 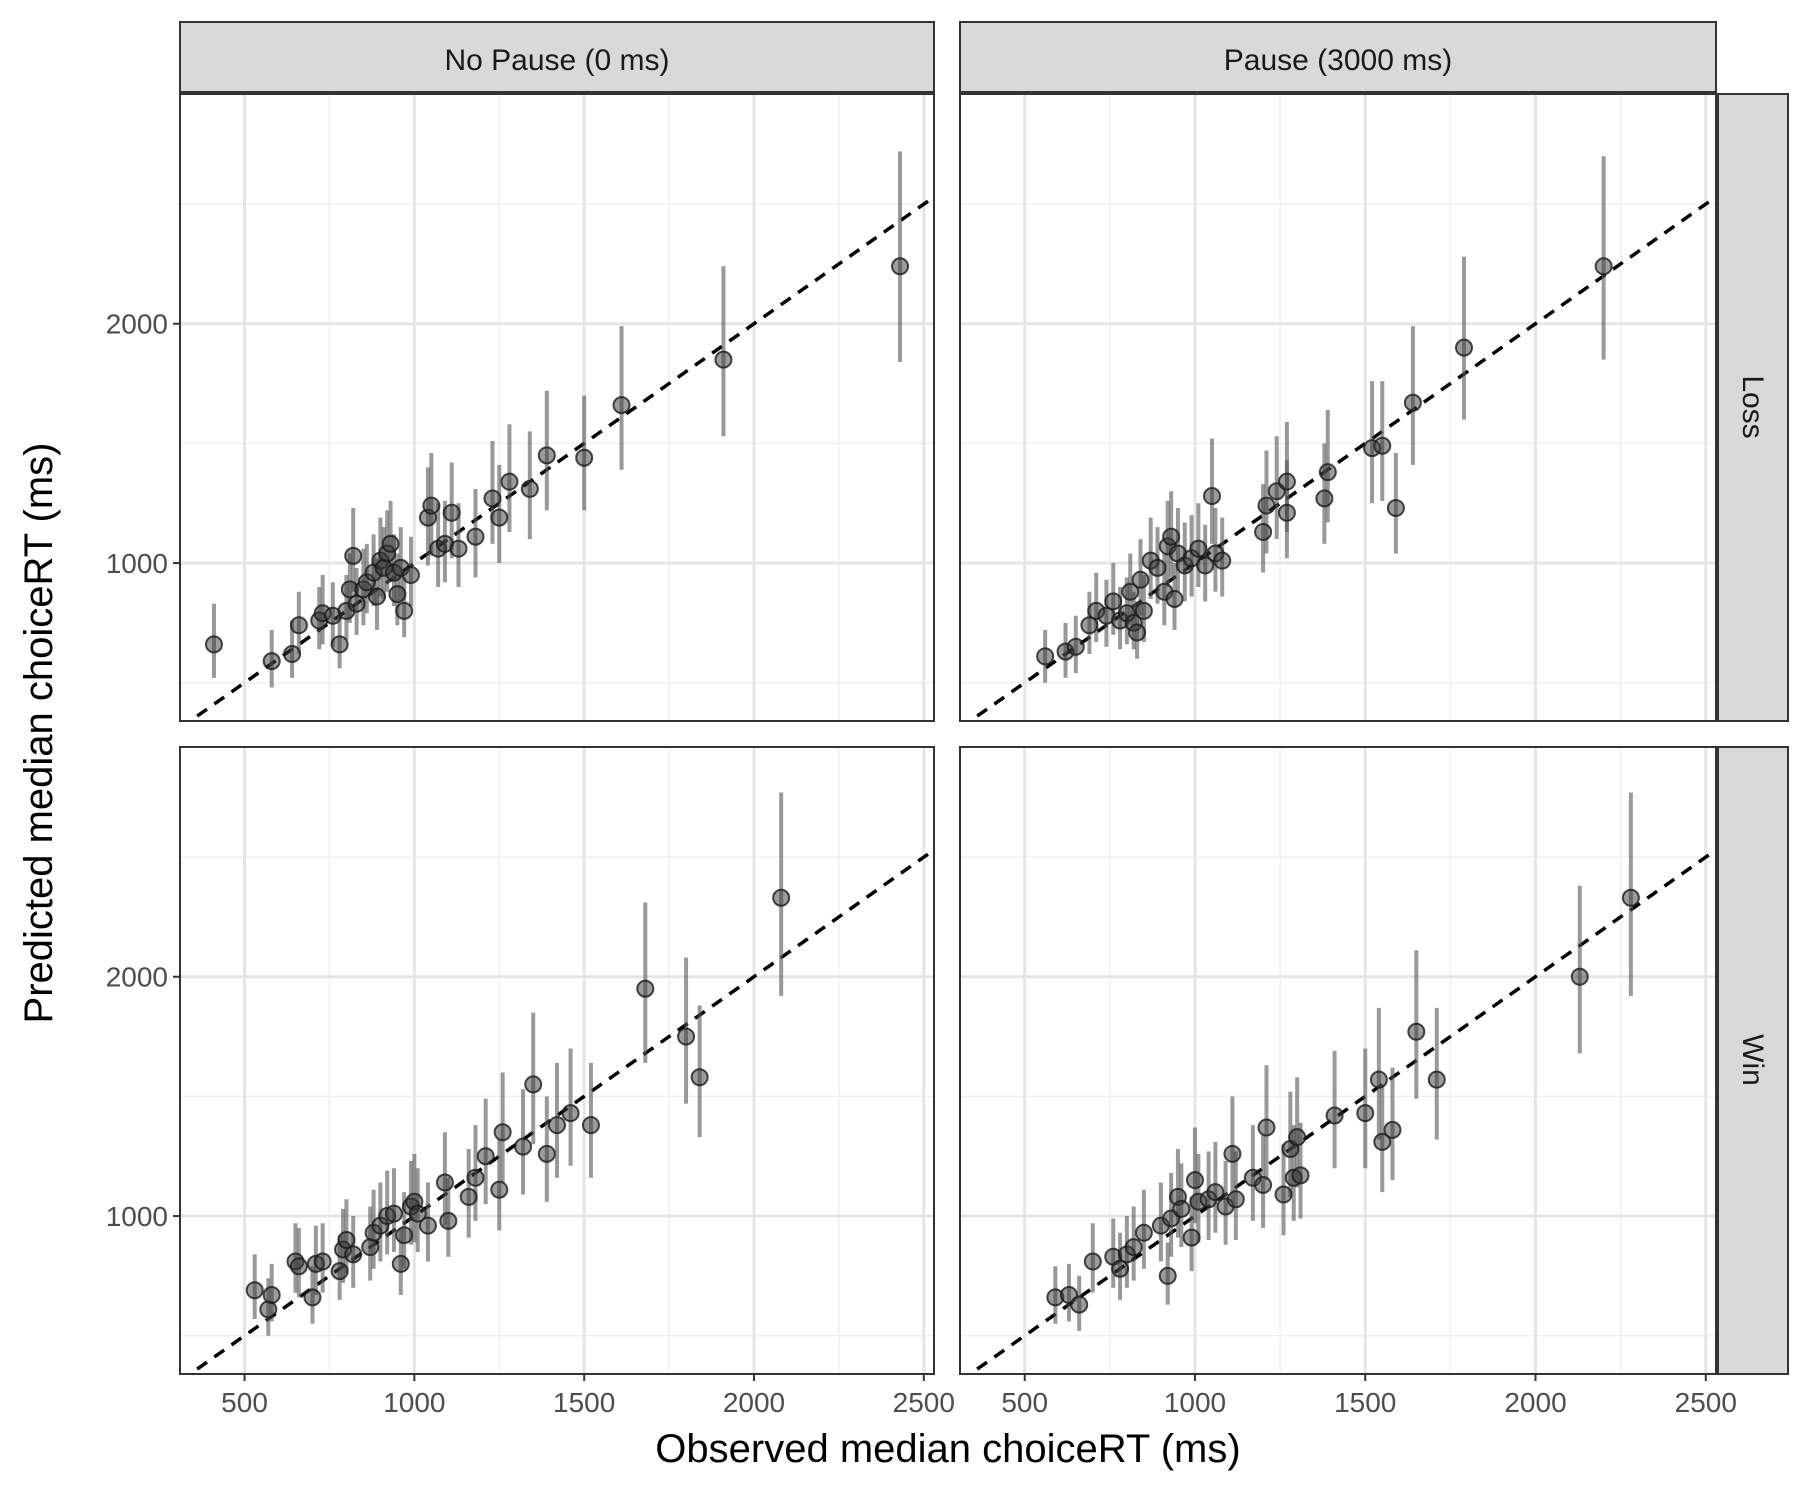 I want to click on y-tick-label: 1000, so click(x=137, y=1216).